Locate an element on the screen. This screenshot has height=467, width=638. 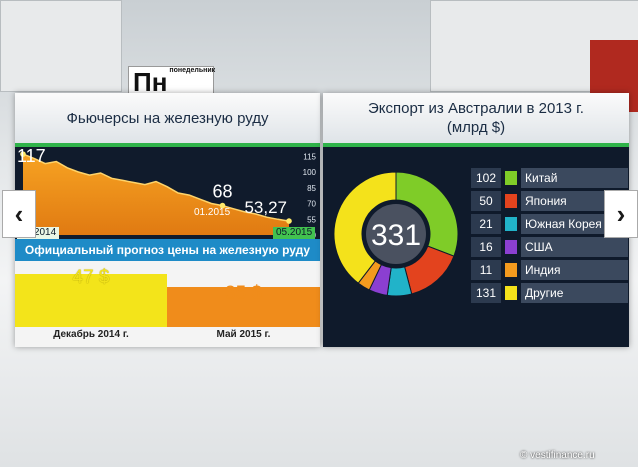
export-title-line2: (млрд $) is located at coordinates (476, 127).